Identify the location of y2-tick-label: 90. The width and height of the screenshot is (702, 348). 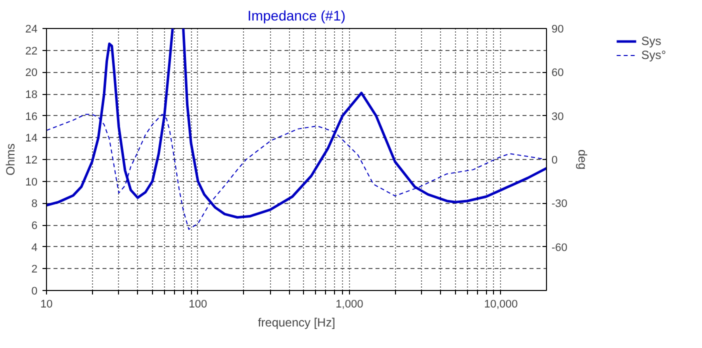
(558, 30).